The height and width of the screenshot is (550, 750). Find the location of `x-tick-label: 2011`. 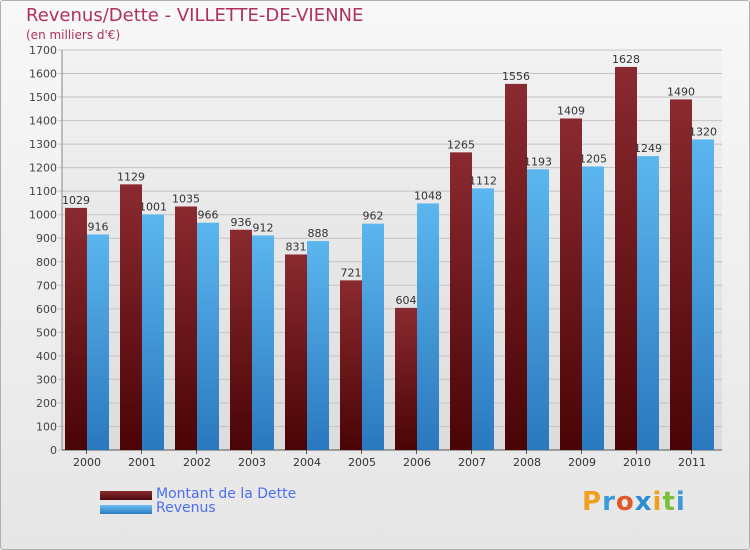

x-tick-label: 2011 is located at coordinates (692, 462).